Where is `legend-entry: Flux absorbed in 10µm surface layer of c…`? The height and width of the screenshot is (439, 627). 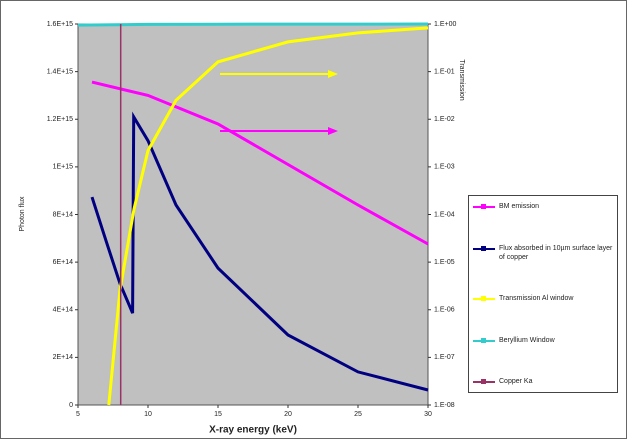
legend-entry: Flux absorbed in 10µm surface layer of c… is located at coordinates (543, 253).